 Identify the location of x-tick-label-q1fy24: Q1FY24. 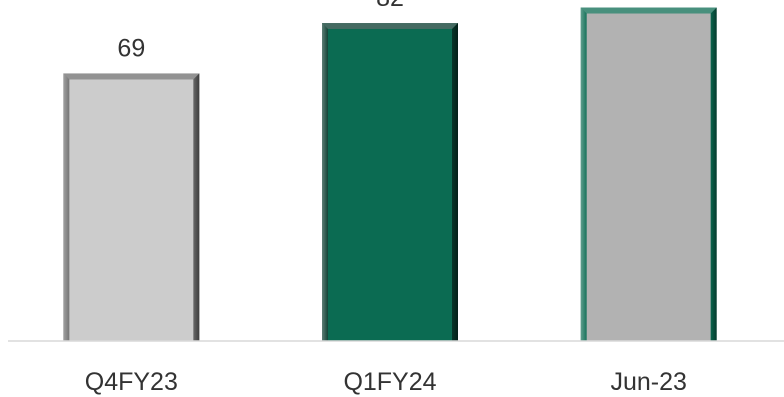
(389, 382).